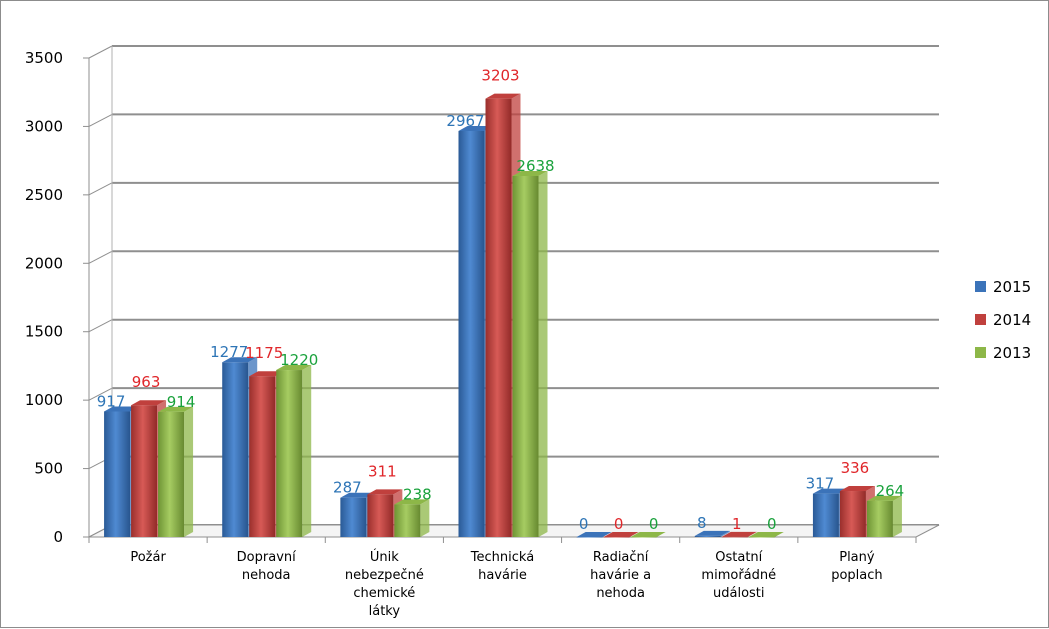 The height and width of the screenshot is (629, 1049). Describe the element at coordinates (620, 575) in the screenshot. I see `x-tick-label: Radiační havárie a nehoda` at that location.